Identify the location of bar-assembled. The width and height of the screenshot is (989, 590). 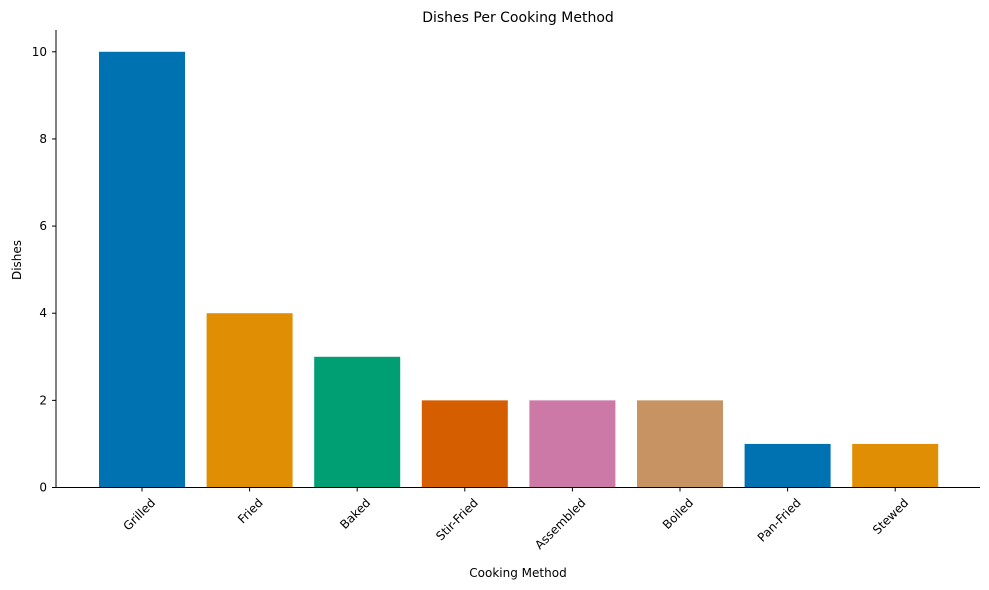
(572, 444).